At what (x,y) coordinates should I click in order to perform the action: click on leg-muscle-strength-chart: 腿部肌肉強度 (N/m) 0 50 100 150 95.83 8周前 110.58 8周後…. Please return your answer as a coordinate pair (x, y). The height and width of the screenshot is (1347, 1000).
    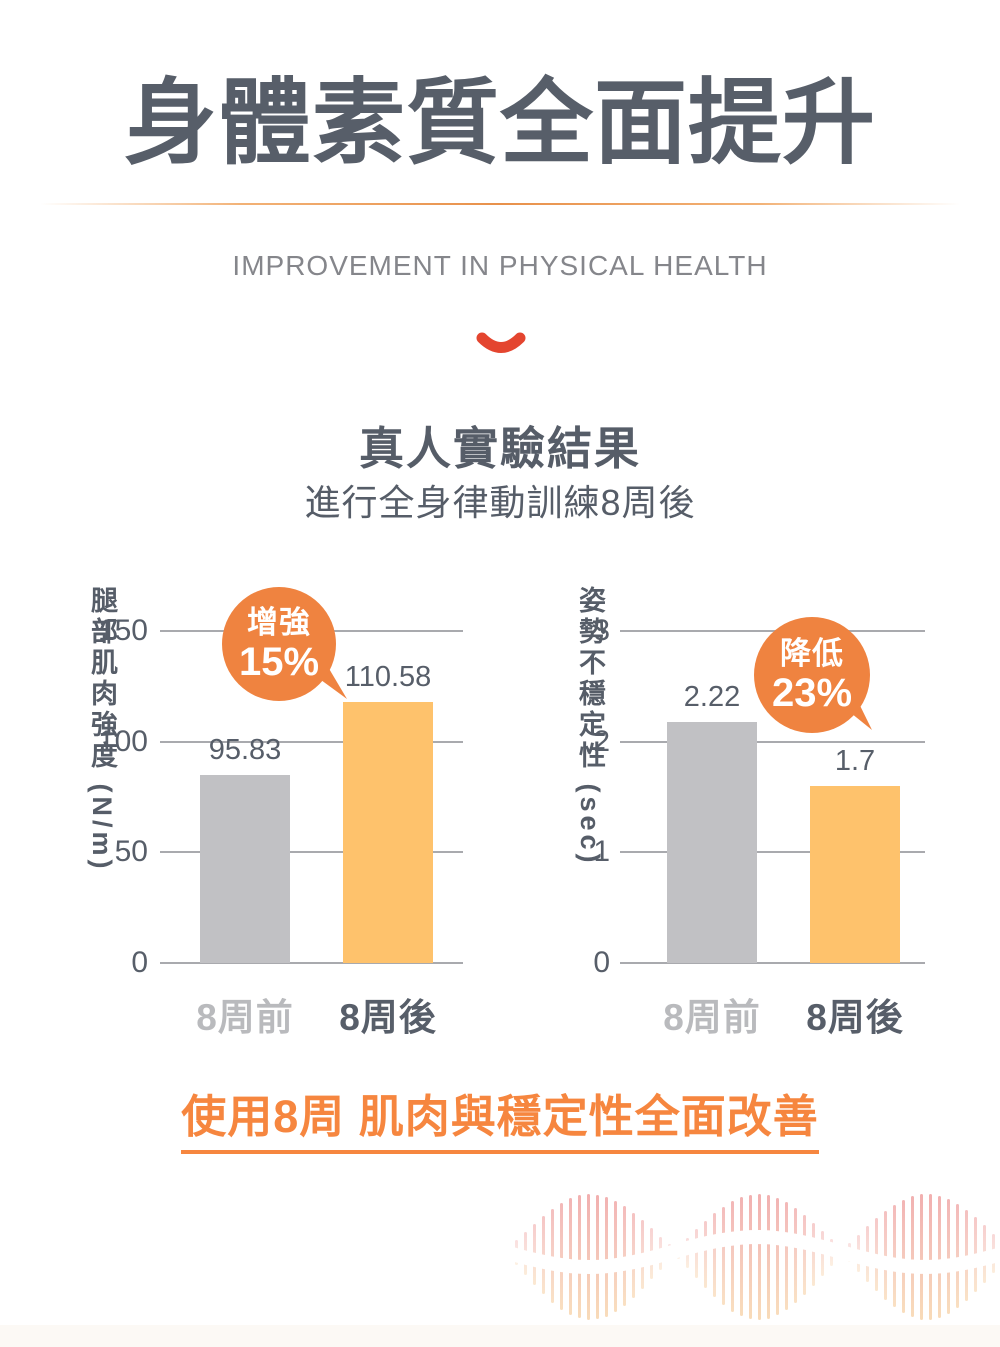
    Looking at the image, I should click on (260, 809).